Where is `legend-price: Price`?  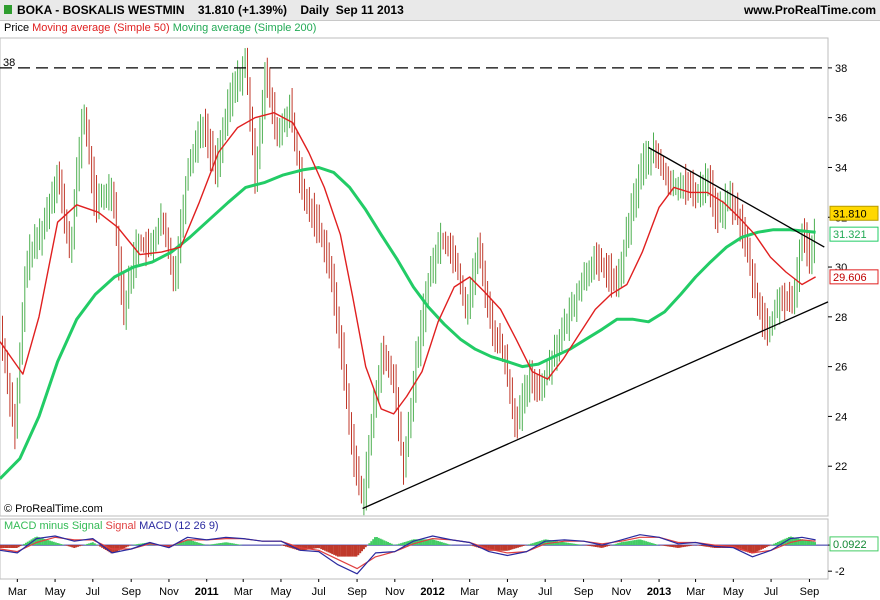
legend-price: Price is located at coordinates (17, 28).